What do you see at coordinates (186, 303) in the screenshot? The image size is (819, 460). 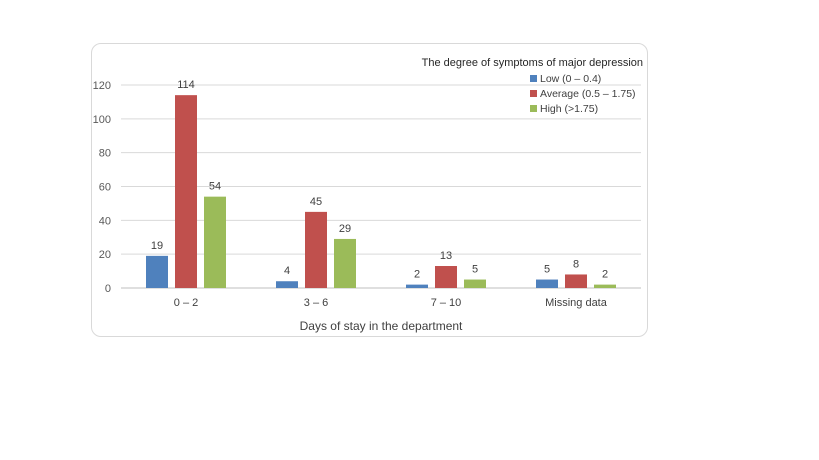 I see `x-tick-label: 0 – 2` at bounding box center [186, 303].